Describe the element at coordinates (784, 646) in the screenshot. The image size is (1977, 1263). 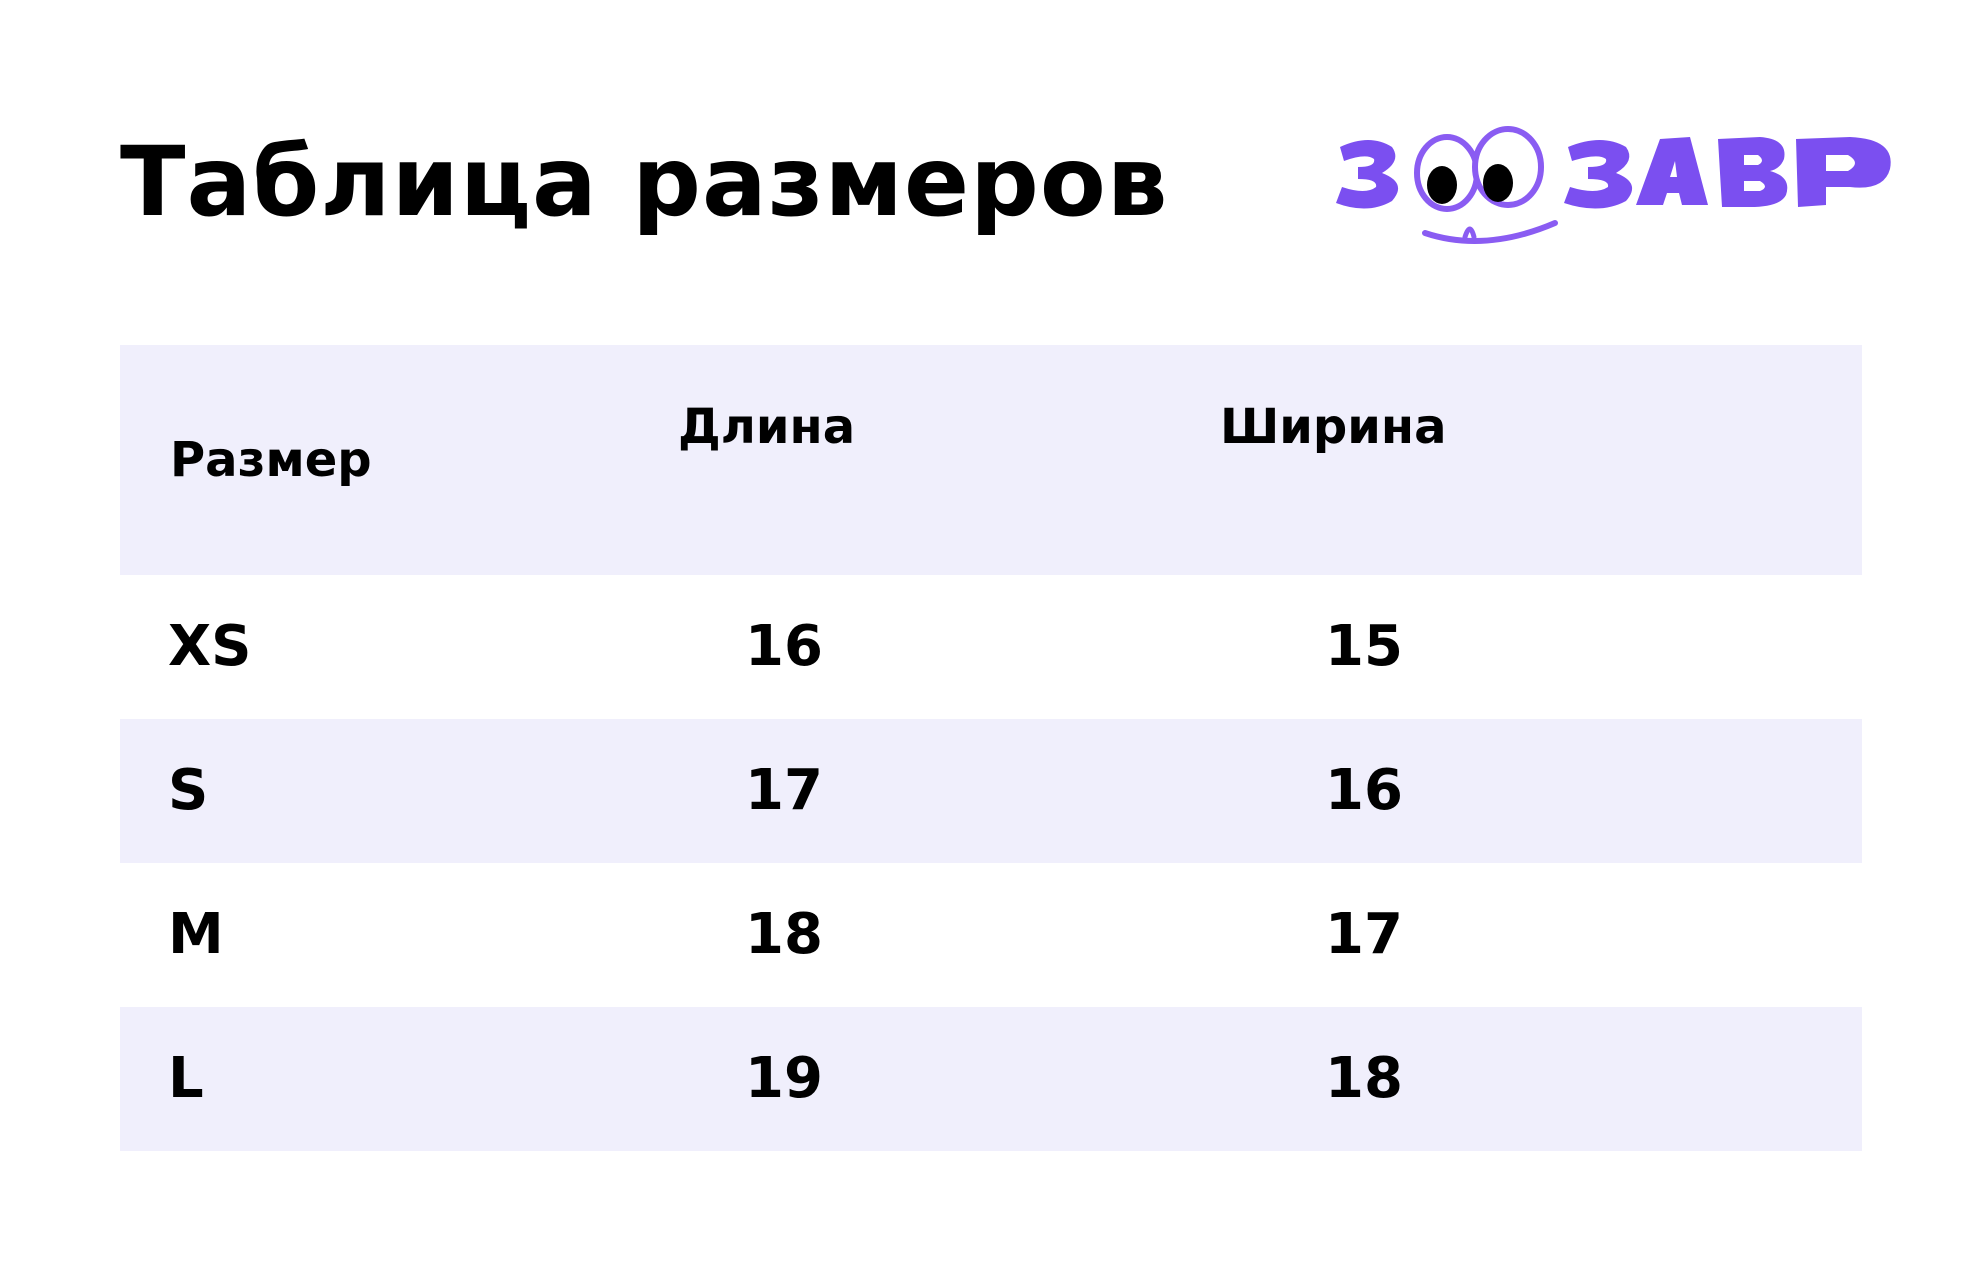
I see `length-cell: 16` at that location.